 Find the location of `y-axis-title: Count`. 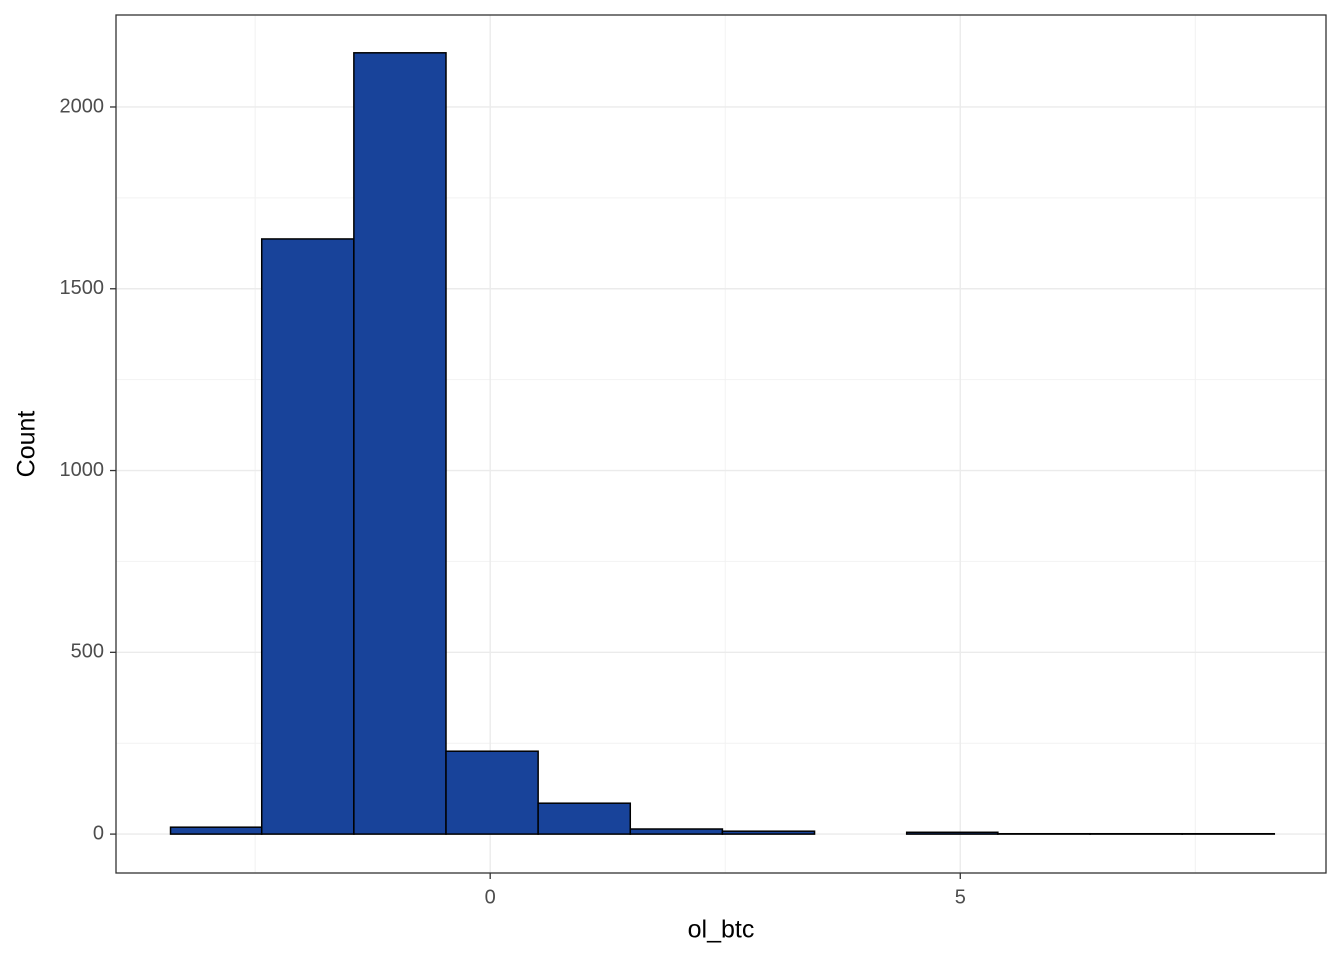

y-axis-title: Count is located at coordinates (27, 444).